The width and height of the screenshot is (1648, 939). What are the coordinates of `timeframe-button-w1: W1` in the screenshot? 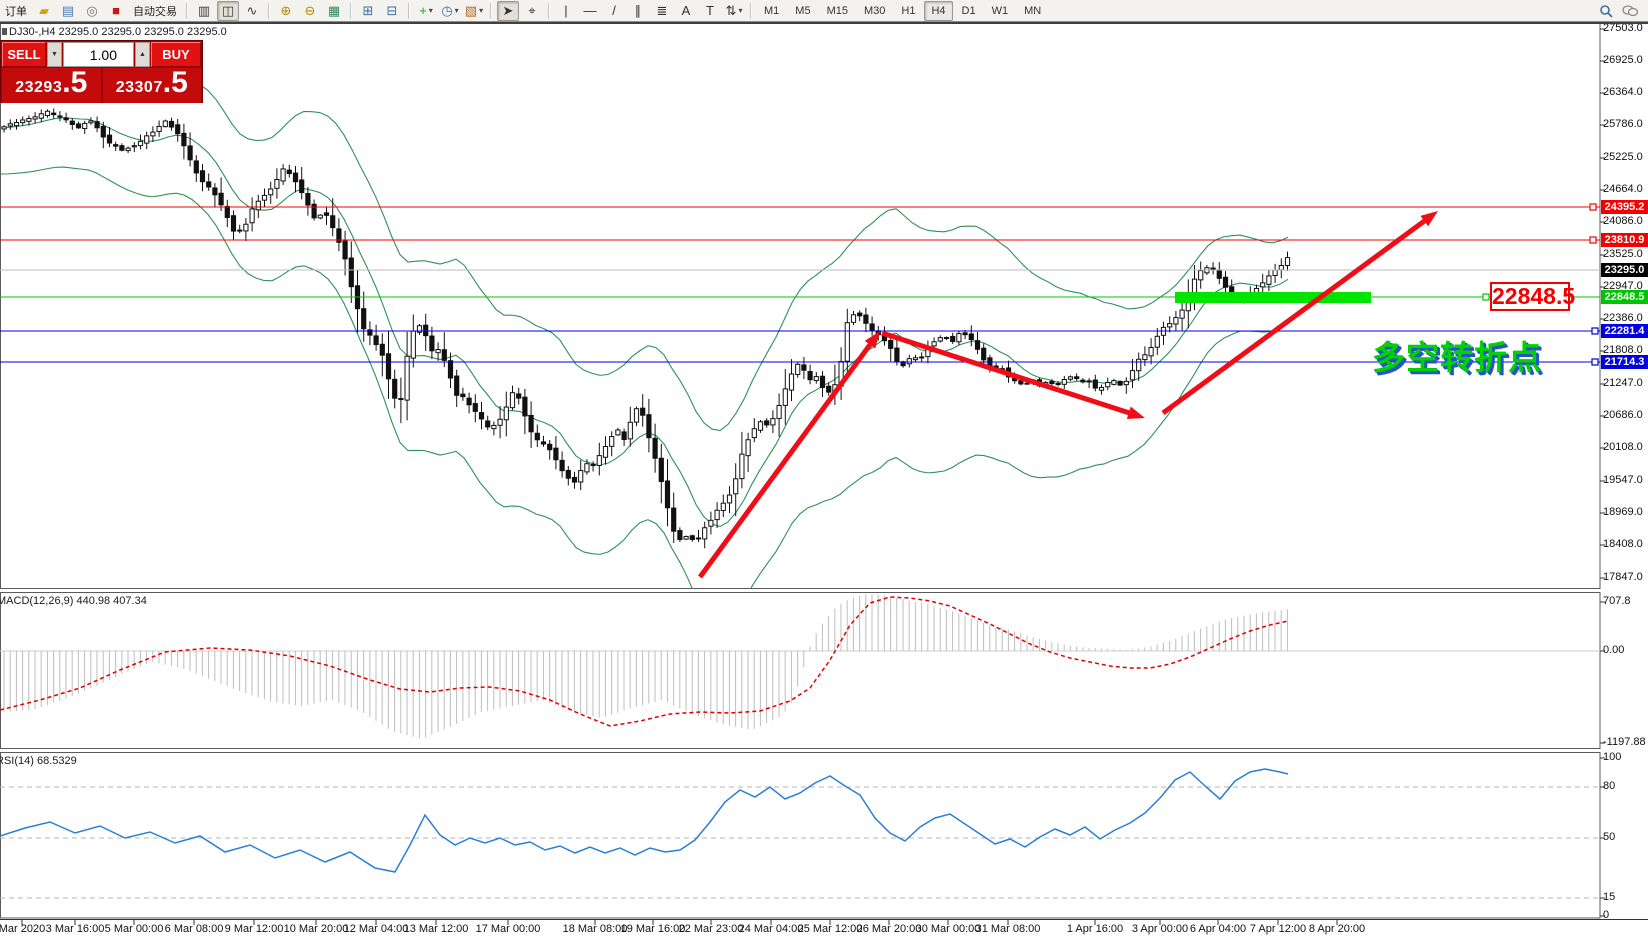 It's located at (1000, 10).